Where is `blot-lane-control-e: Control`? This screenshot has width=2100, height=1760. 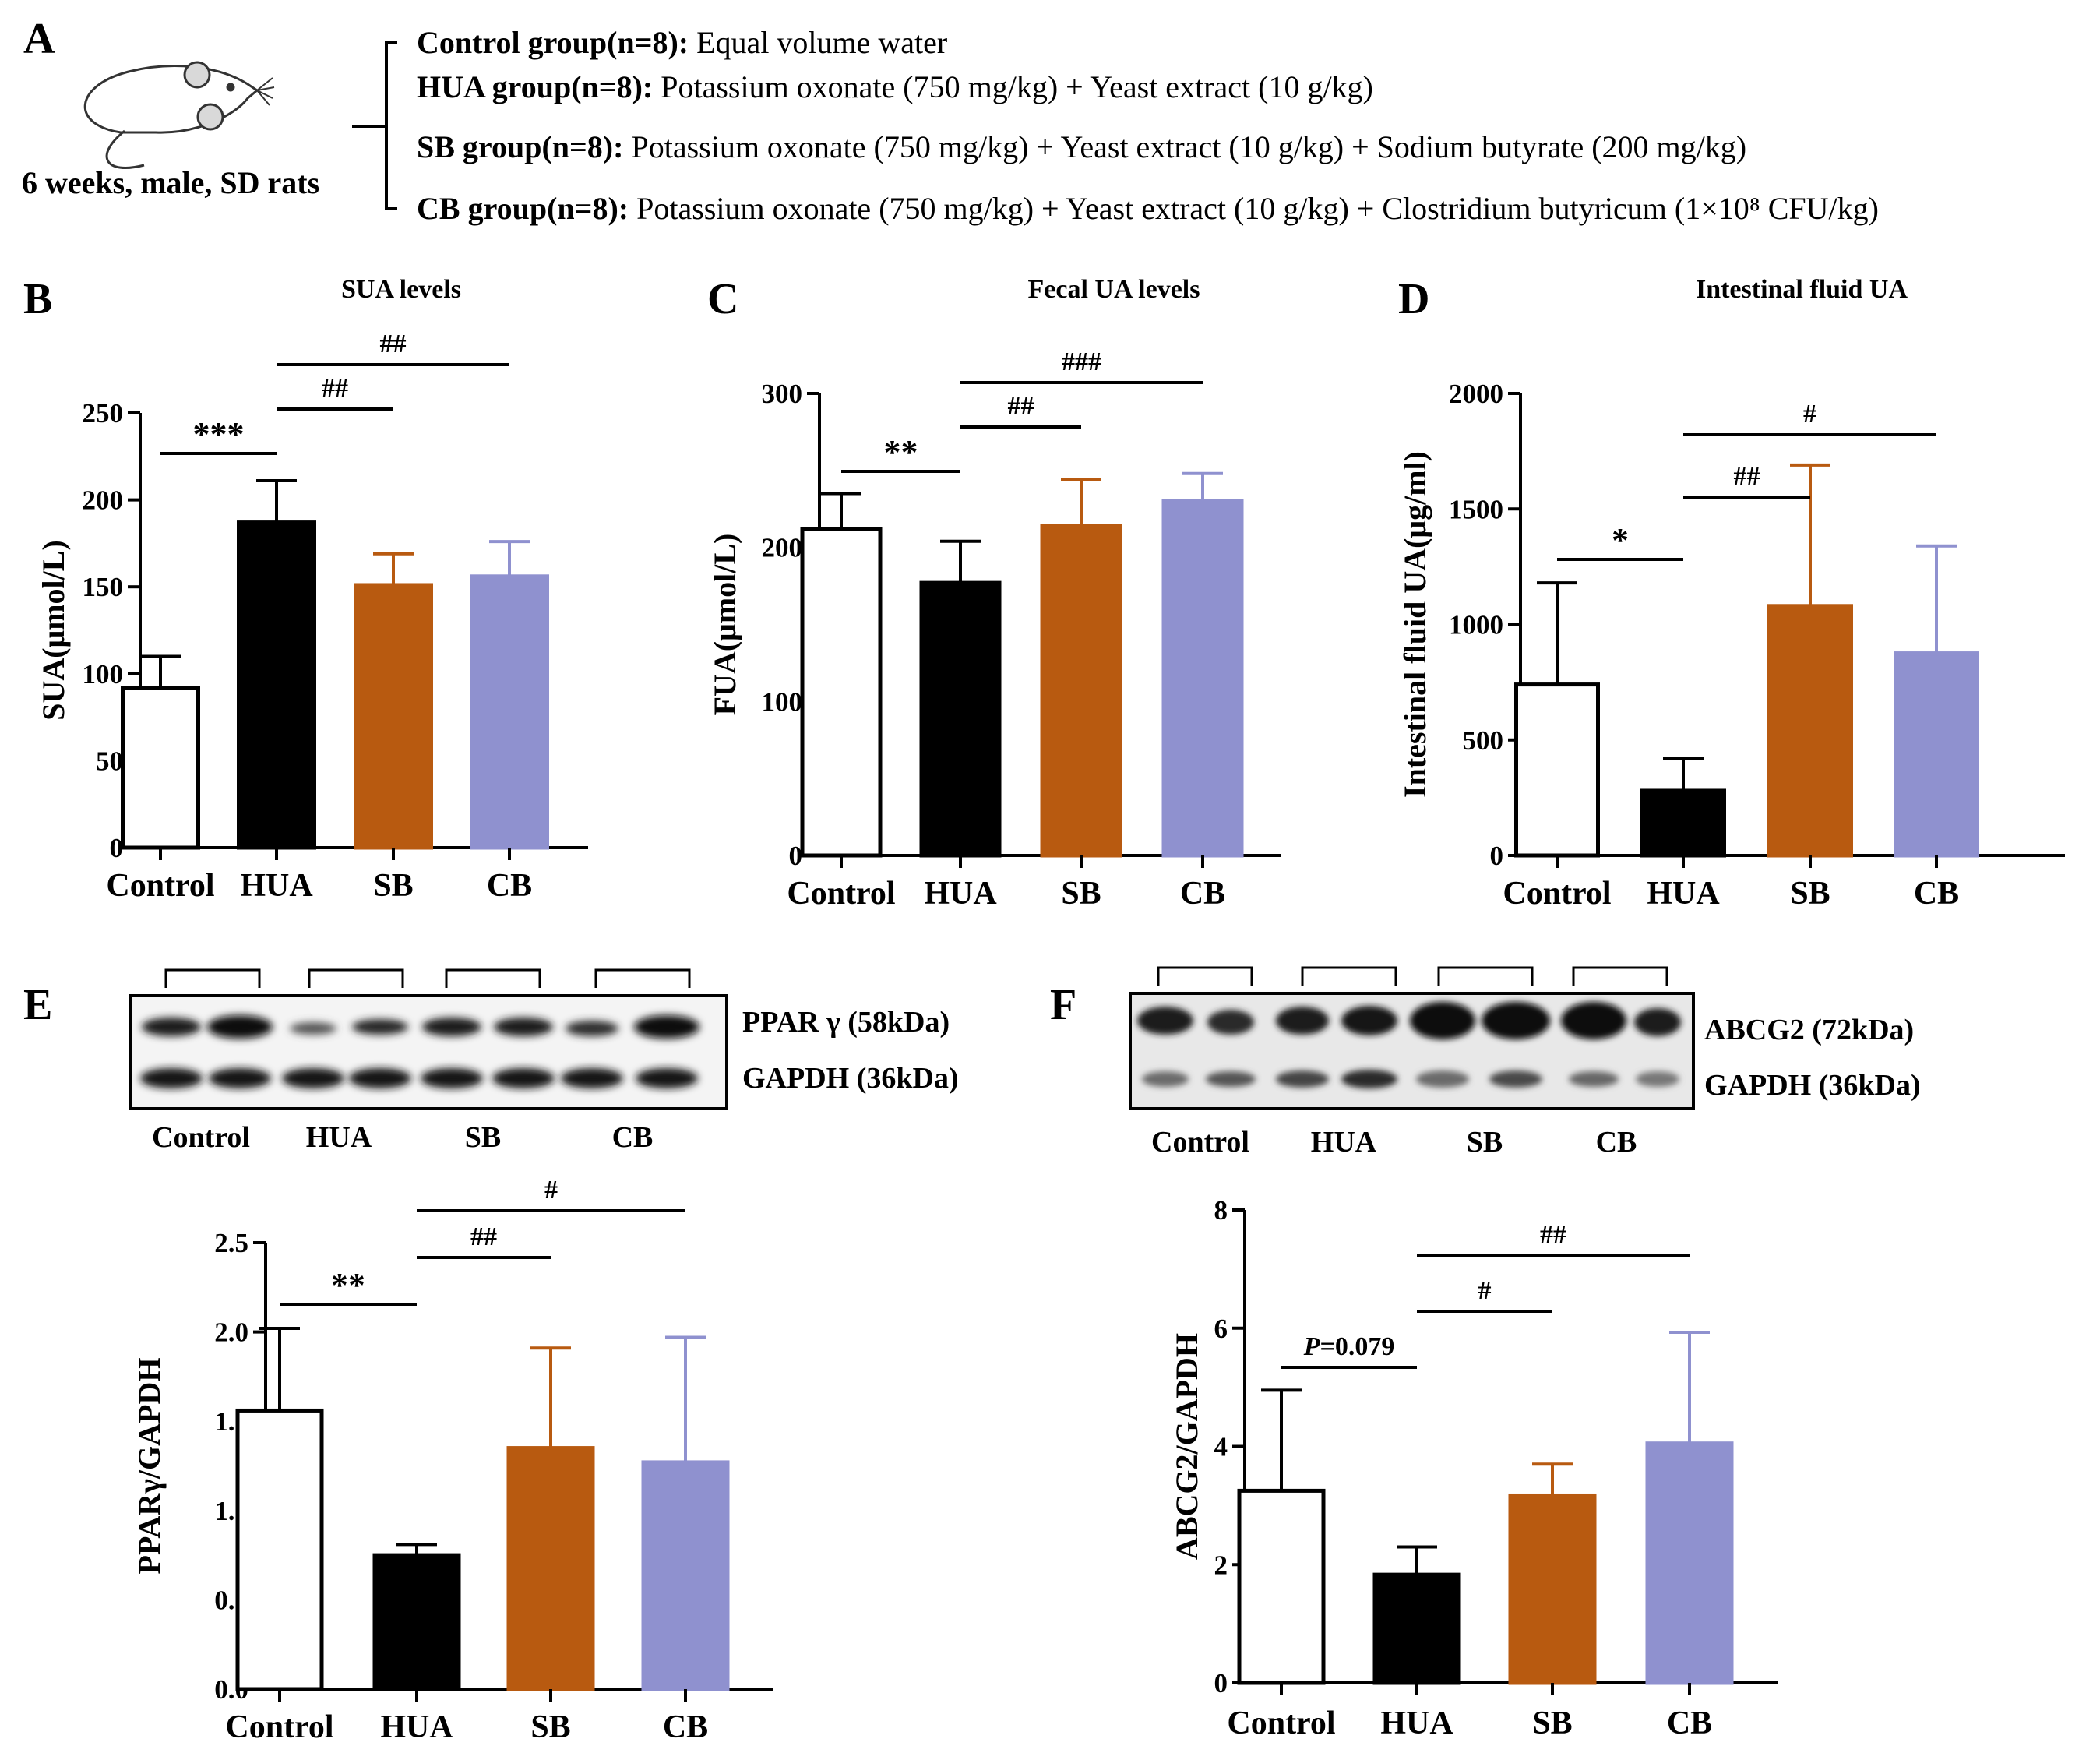 blot-lane-control-e: Control is located at coordinates (201, 1137).